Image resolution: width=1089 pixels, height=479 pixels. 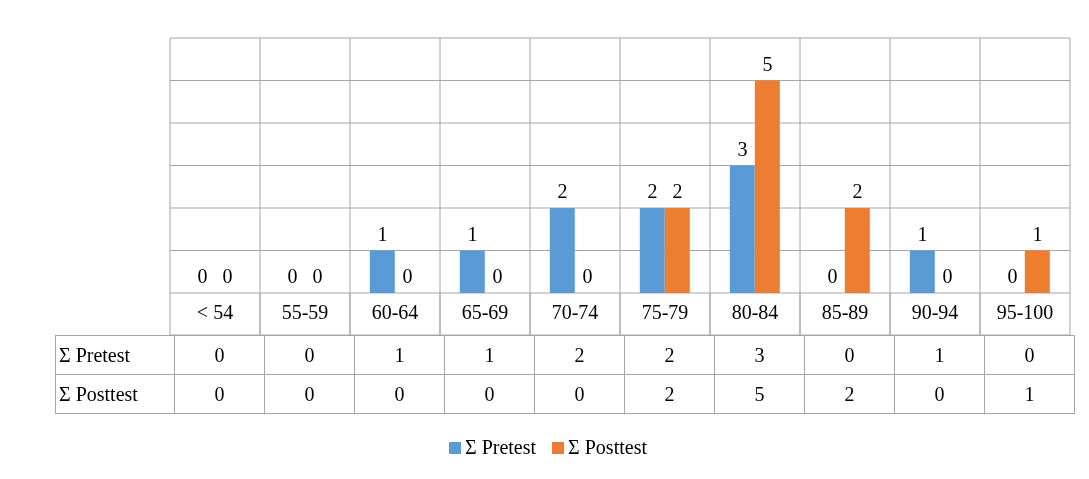 What do you see at coordinates (742, 148) in the screenshot?
I see `data-label: 3` at bounding box center [742, 148].